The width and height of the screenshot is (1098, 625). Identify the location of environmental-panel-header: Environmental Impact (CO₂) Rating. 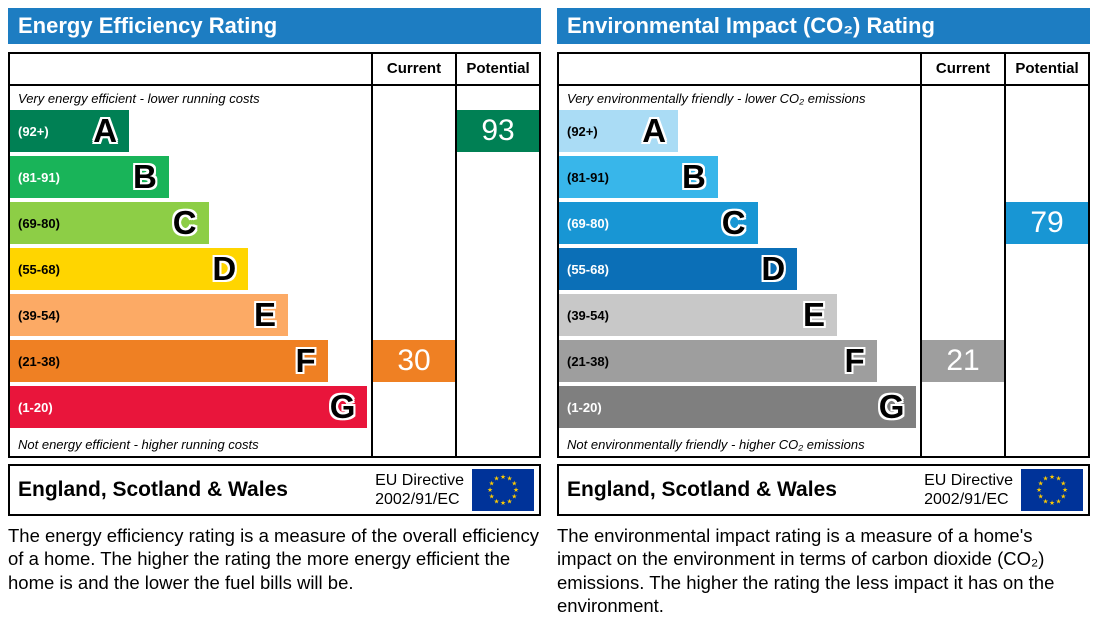
(823, 26).